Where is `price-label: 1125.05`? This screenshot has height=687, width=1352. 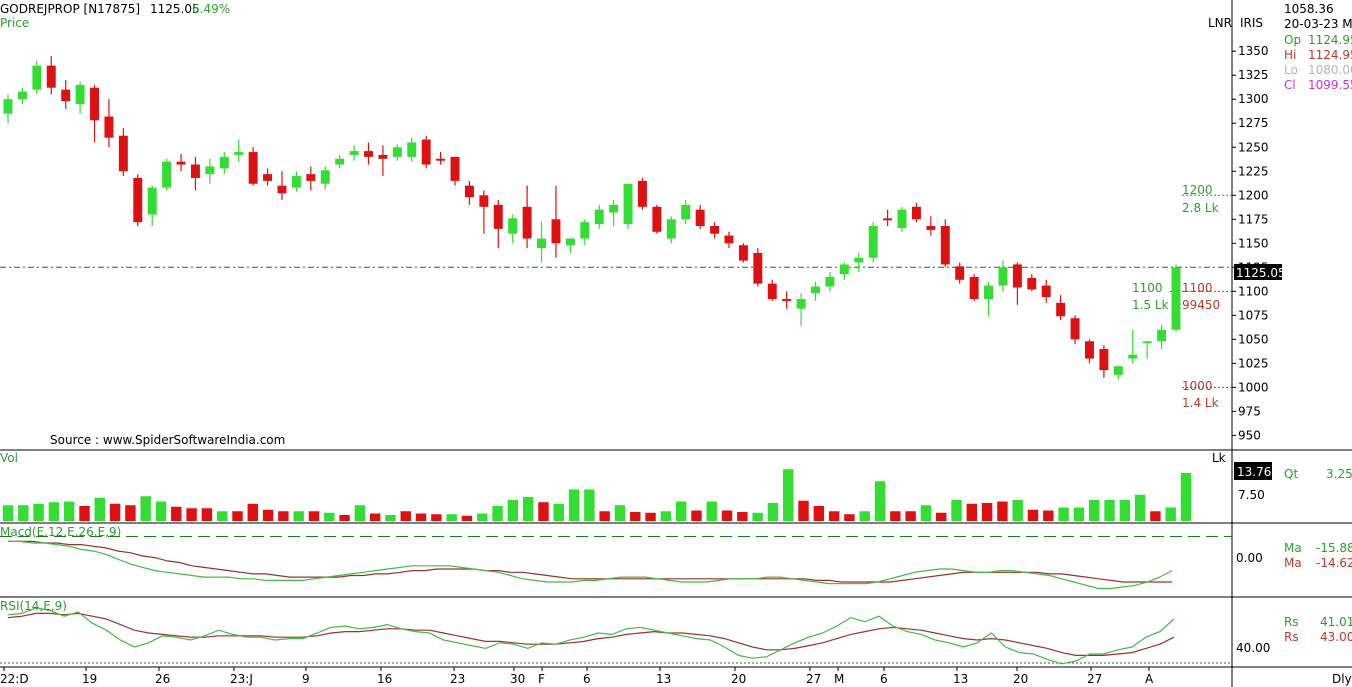
price-label: 1125.05 is located at coordinates (175, 9).